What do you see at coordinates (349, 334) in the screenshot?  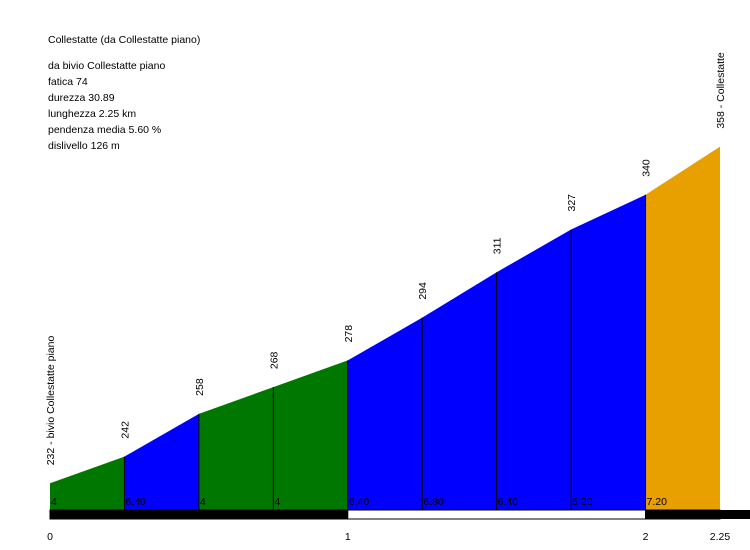 I see `elevation-label-4: 278` at bounding box center [349, 334].